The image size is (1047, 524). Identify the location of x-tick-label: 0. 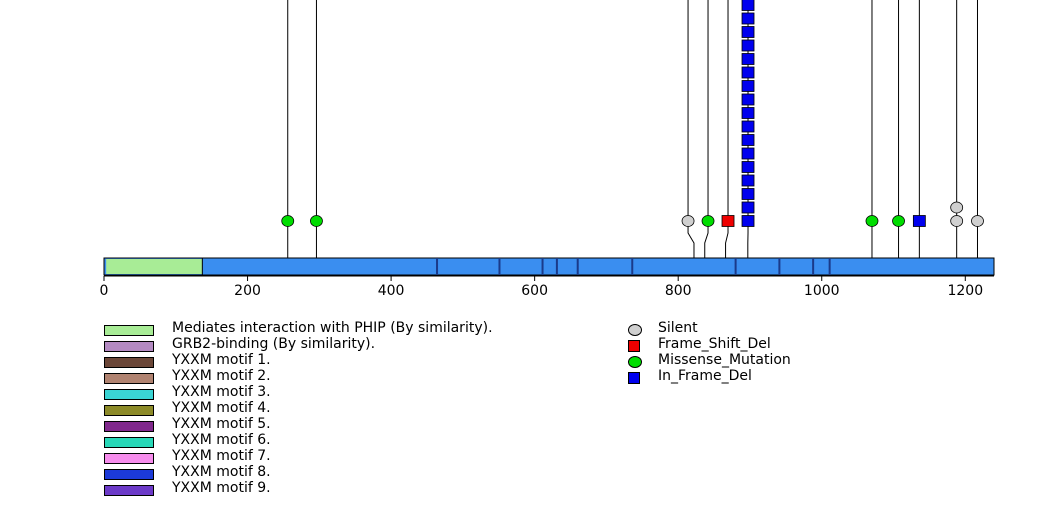
(104, 291).